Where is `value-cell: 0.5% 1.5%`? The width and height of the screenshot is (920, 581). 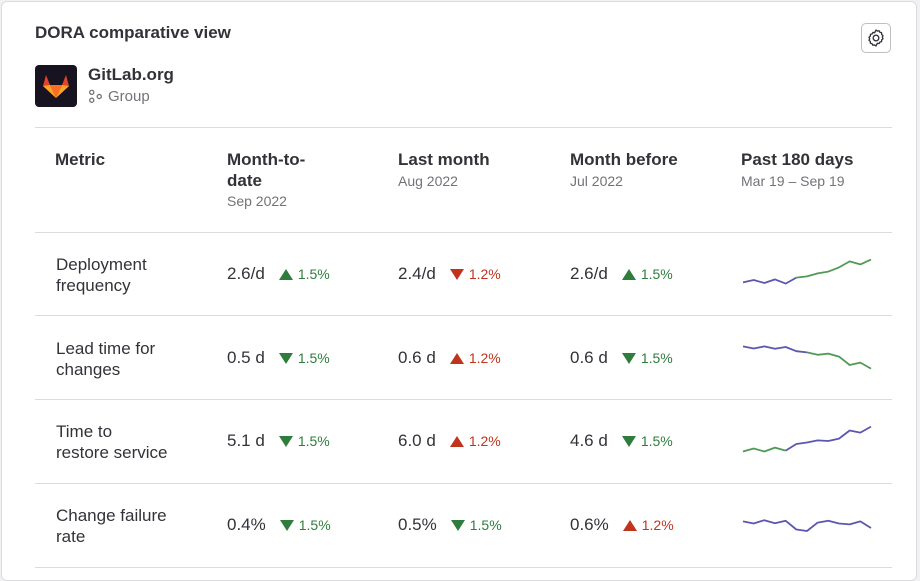 value-cell: 0.5% 1.5% is located at coordinates (450, 525).